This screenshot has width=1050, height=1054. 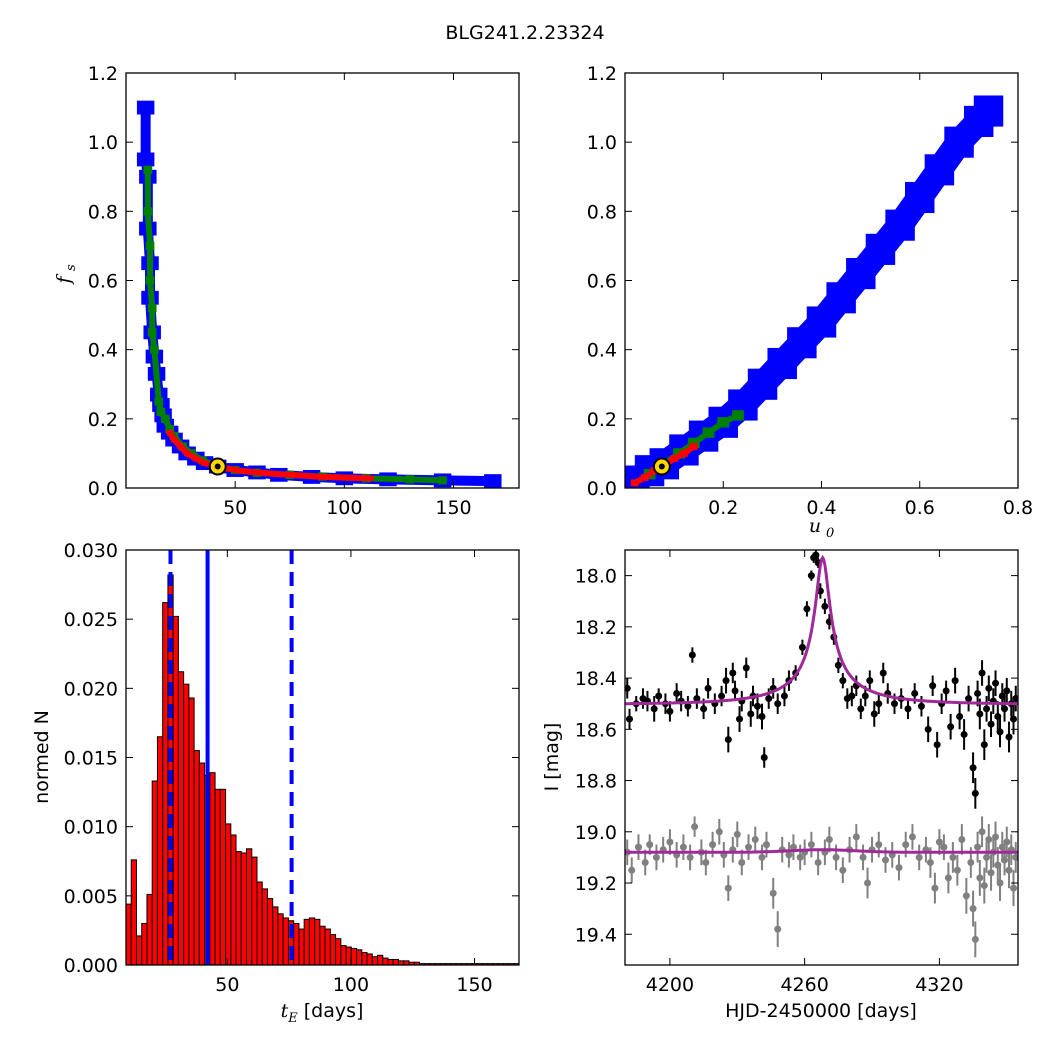 I want to click on y-tick-label: 0.025, so click(x=91, y=620).